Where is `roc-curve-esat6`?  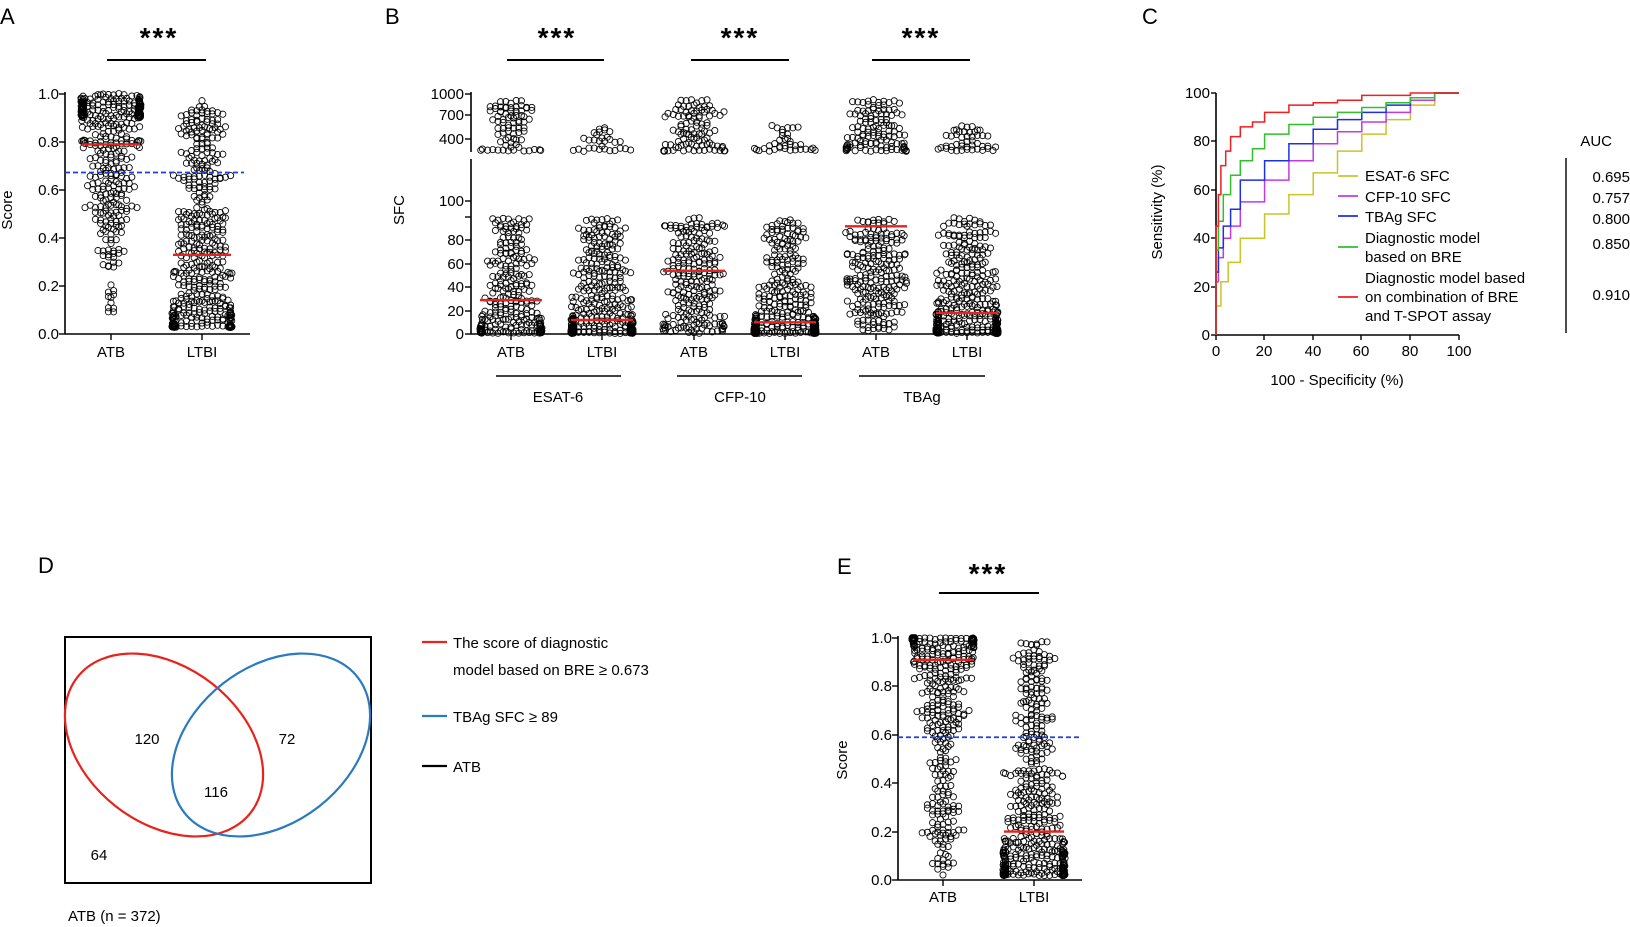 roc-curve-esat6 is located at coordinates (1337, 213).